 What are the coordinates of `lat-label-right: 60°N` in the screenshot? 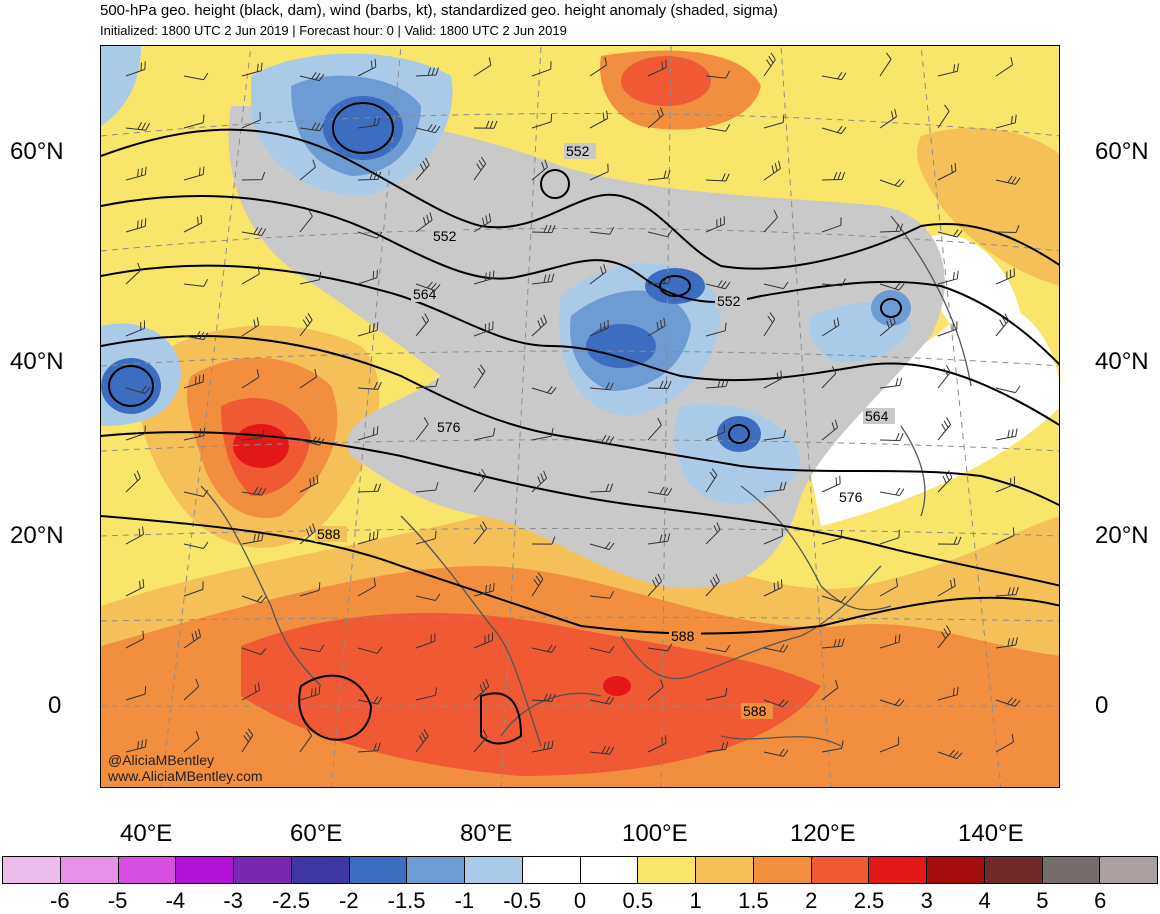 It's located at (1122, 151).